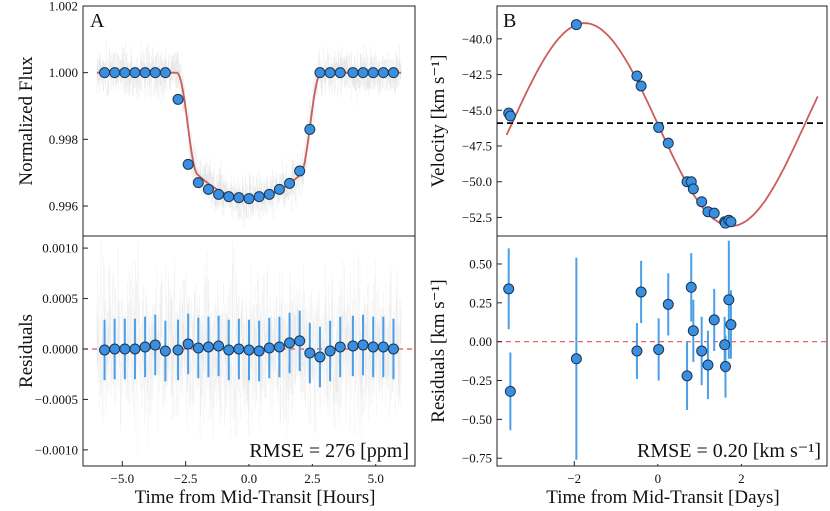 This screenshot has height=511, width=830. What do you see at coordinates (477, 458) in the screenshot?
I see `rv-residual-ytick: −0.75` at bounding box center [477, 458].